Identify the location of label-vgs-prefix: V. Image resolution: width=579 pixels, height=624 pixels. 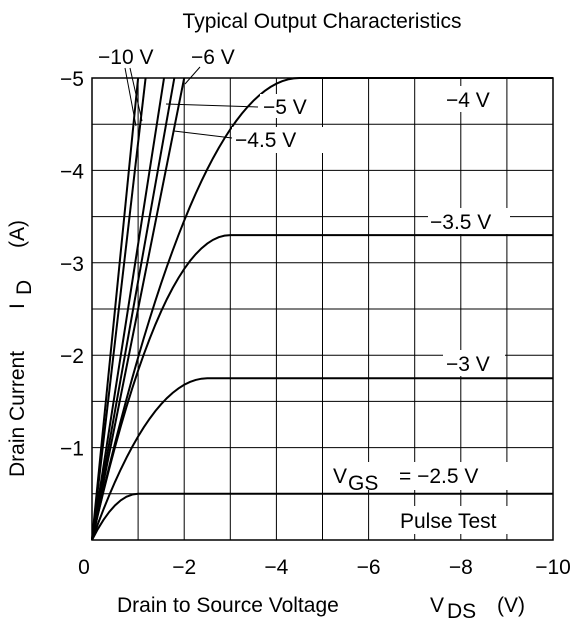
(340, 476).